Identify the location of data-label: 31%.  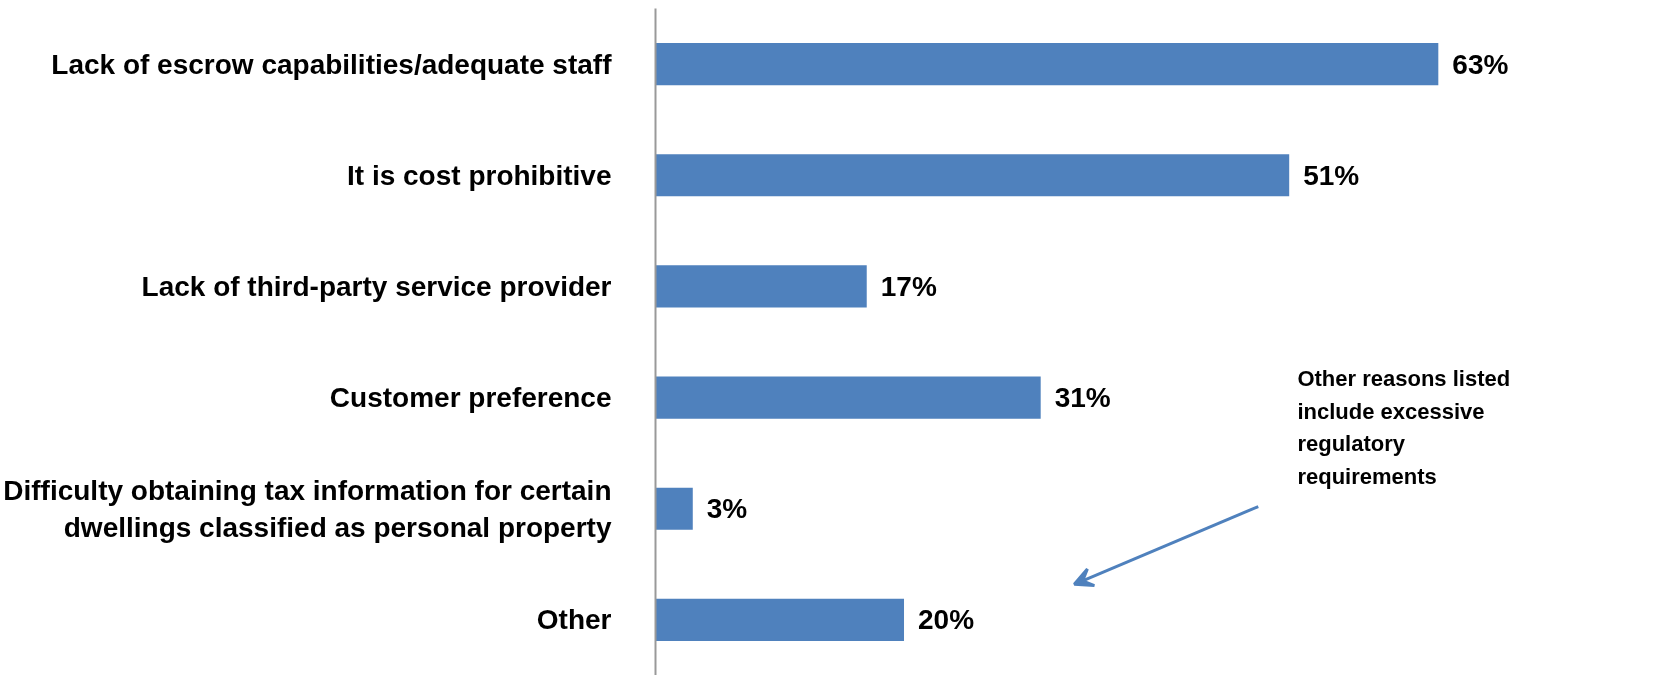
(1082, 398).